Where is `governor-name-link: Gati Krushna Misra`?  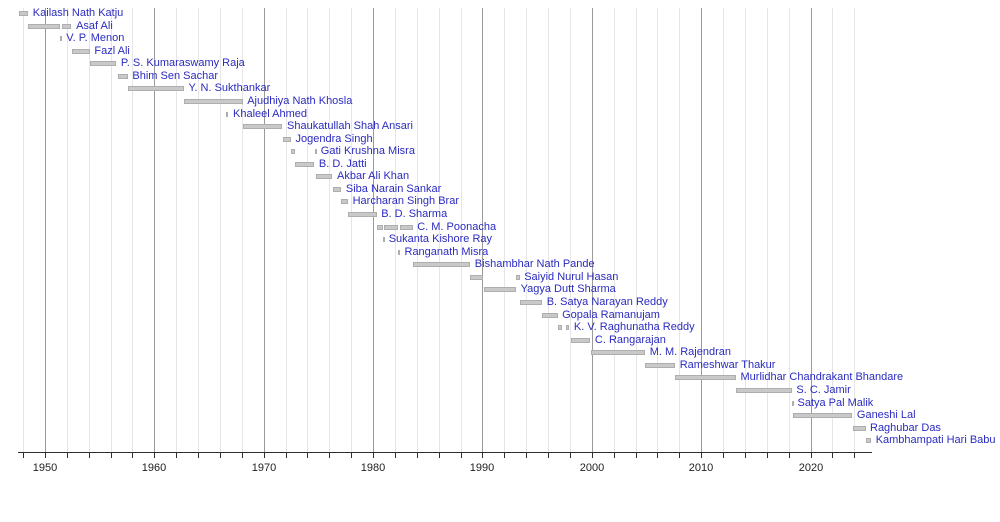
governor-name-link: Gati Krushna Misra is located at coordinates (367, 151).